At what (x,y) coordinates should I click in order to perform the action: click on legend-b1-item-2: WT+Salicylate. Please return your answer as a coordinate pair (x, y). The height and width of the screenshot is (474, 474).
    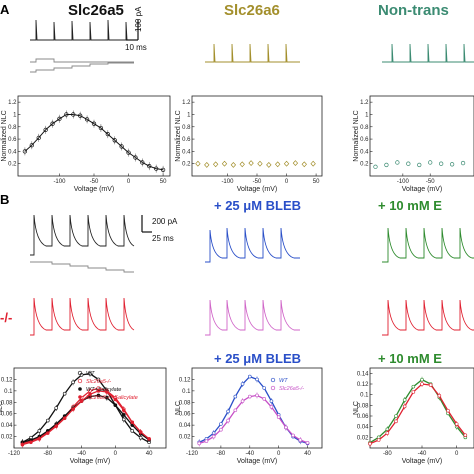
    Looking at the image, I should click on (103, 390).